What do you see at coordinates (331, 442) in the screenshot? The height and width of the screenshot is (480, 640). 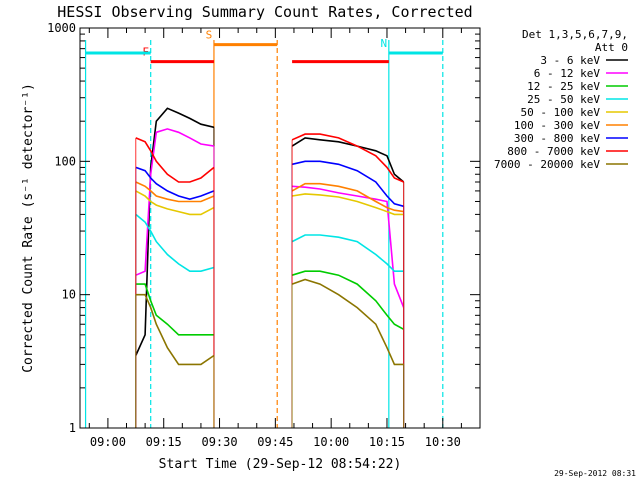 I see `x-tick-label: 10:00` at bounding box center [331, 442].